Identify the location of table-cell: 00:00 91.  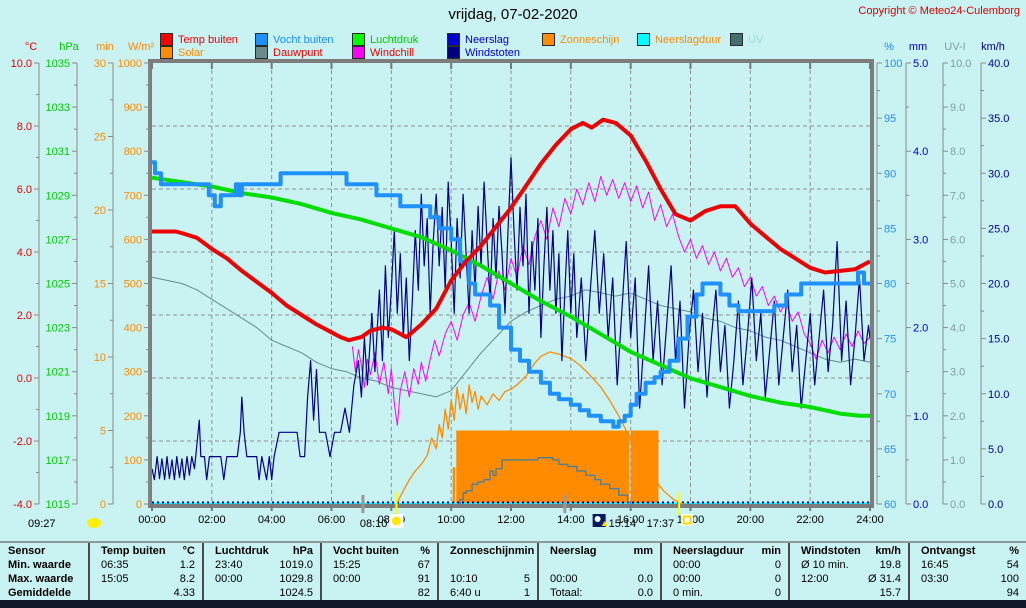
(378, 579).